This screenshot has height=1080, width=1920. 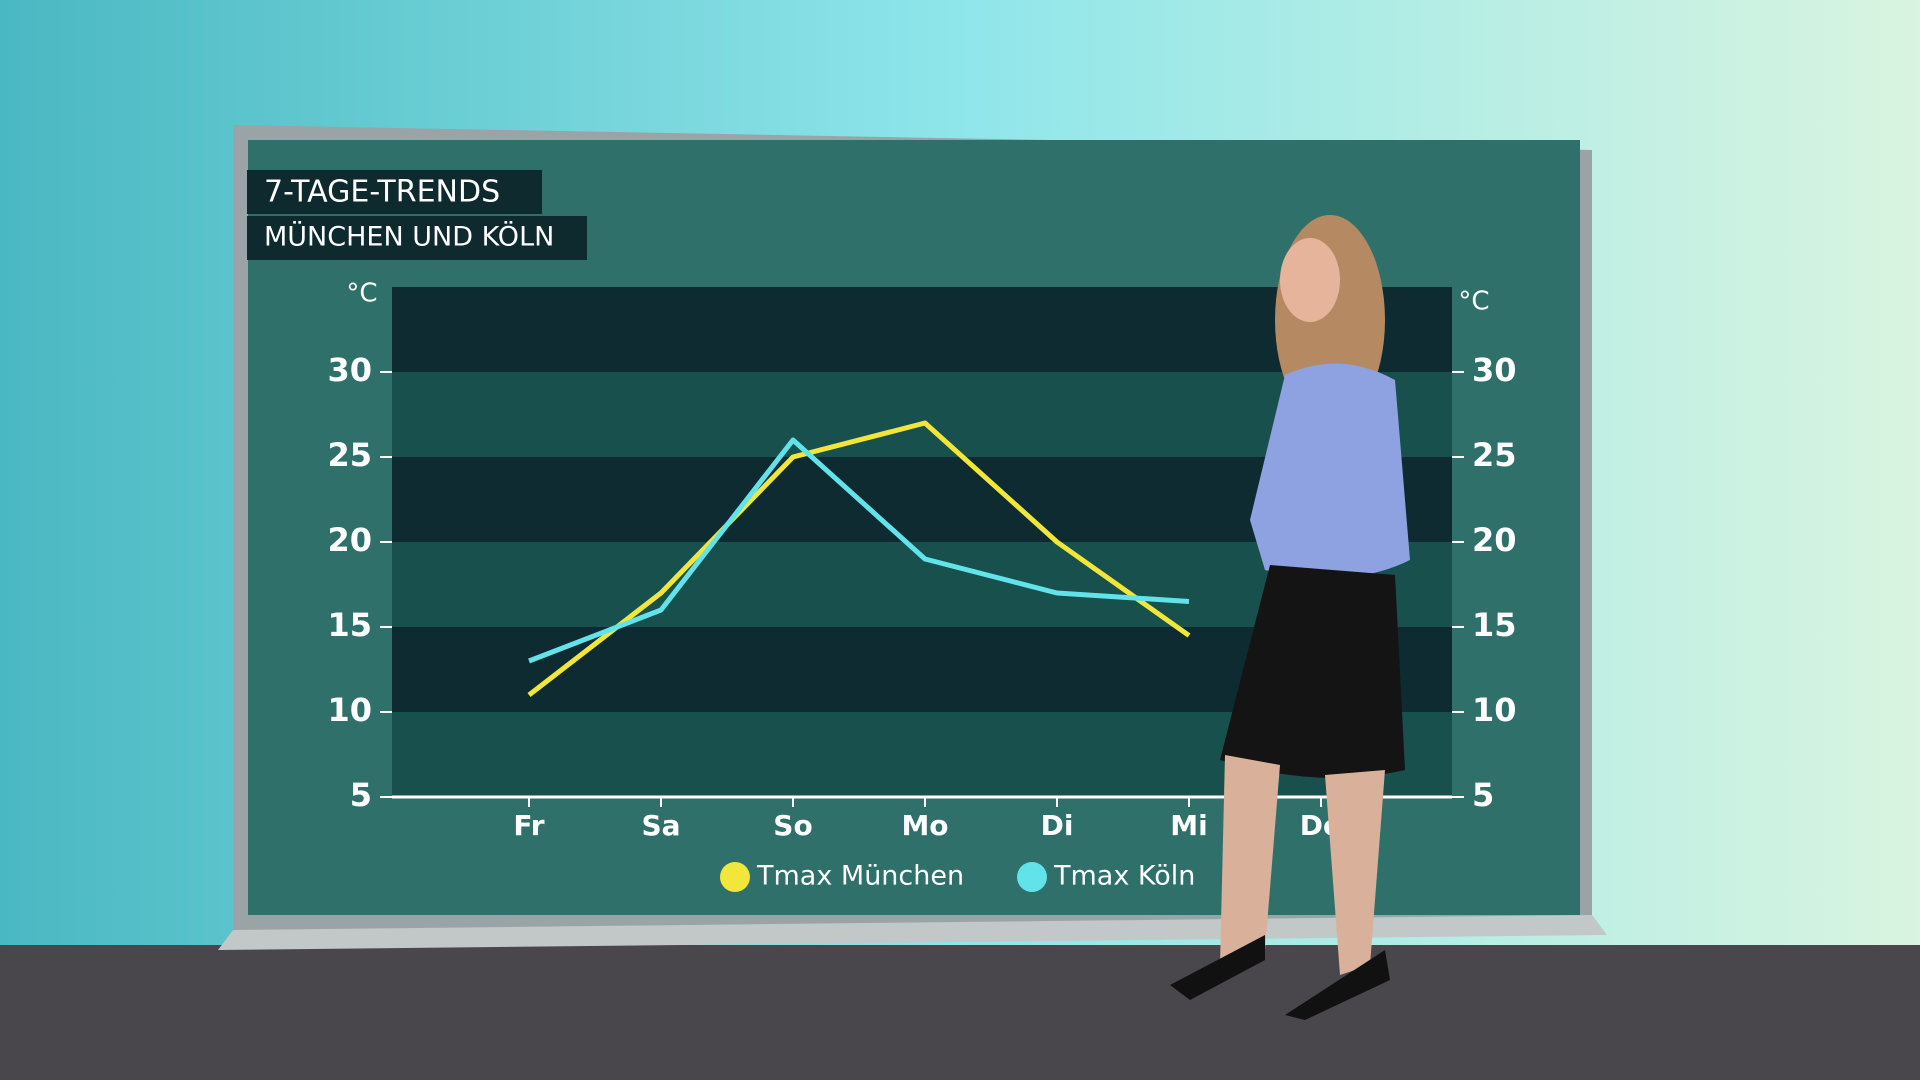 What do you see at coordinates (349, 370) in the screenshot?
I see `y-tick-label: 30` at bounding box center [349, 370].